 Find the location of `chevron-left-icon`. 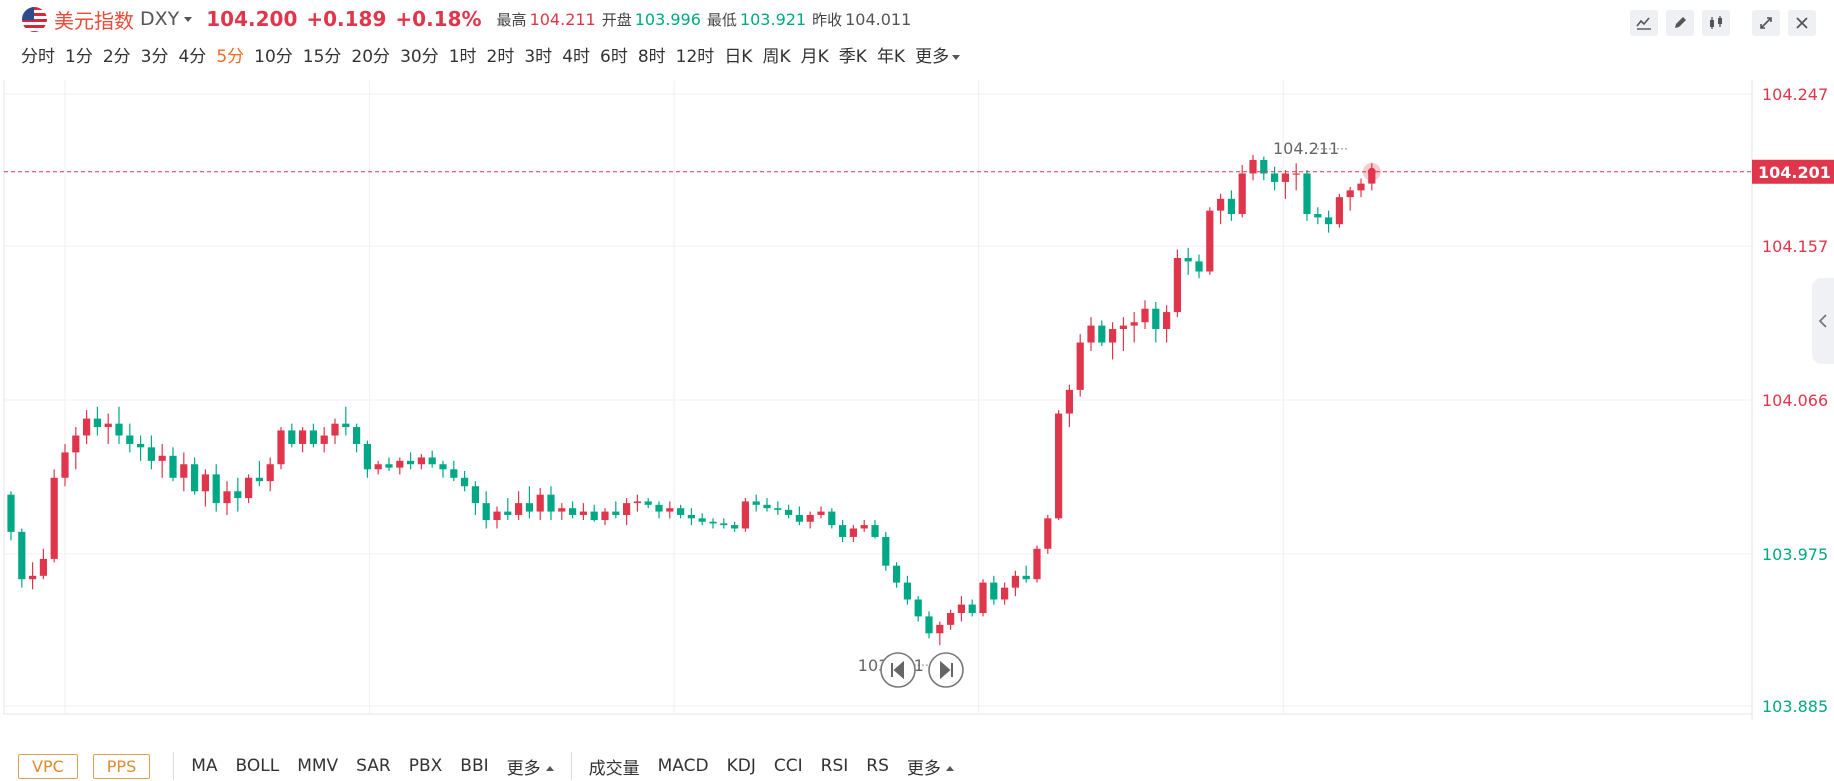

chevron-left-icon is located at coordinates (1822, 321).